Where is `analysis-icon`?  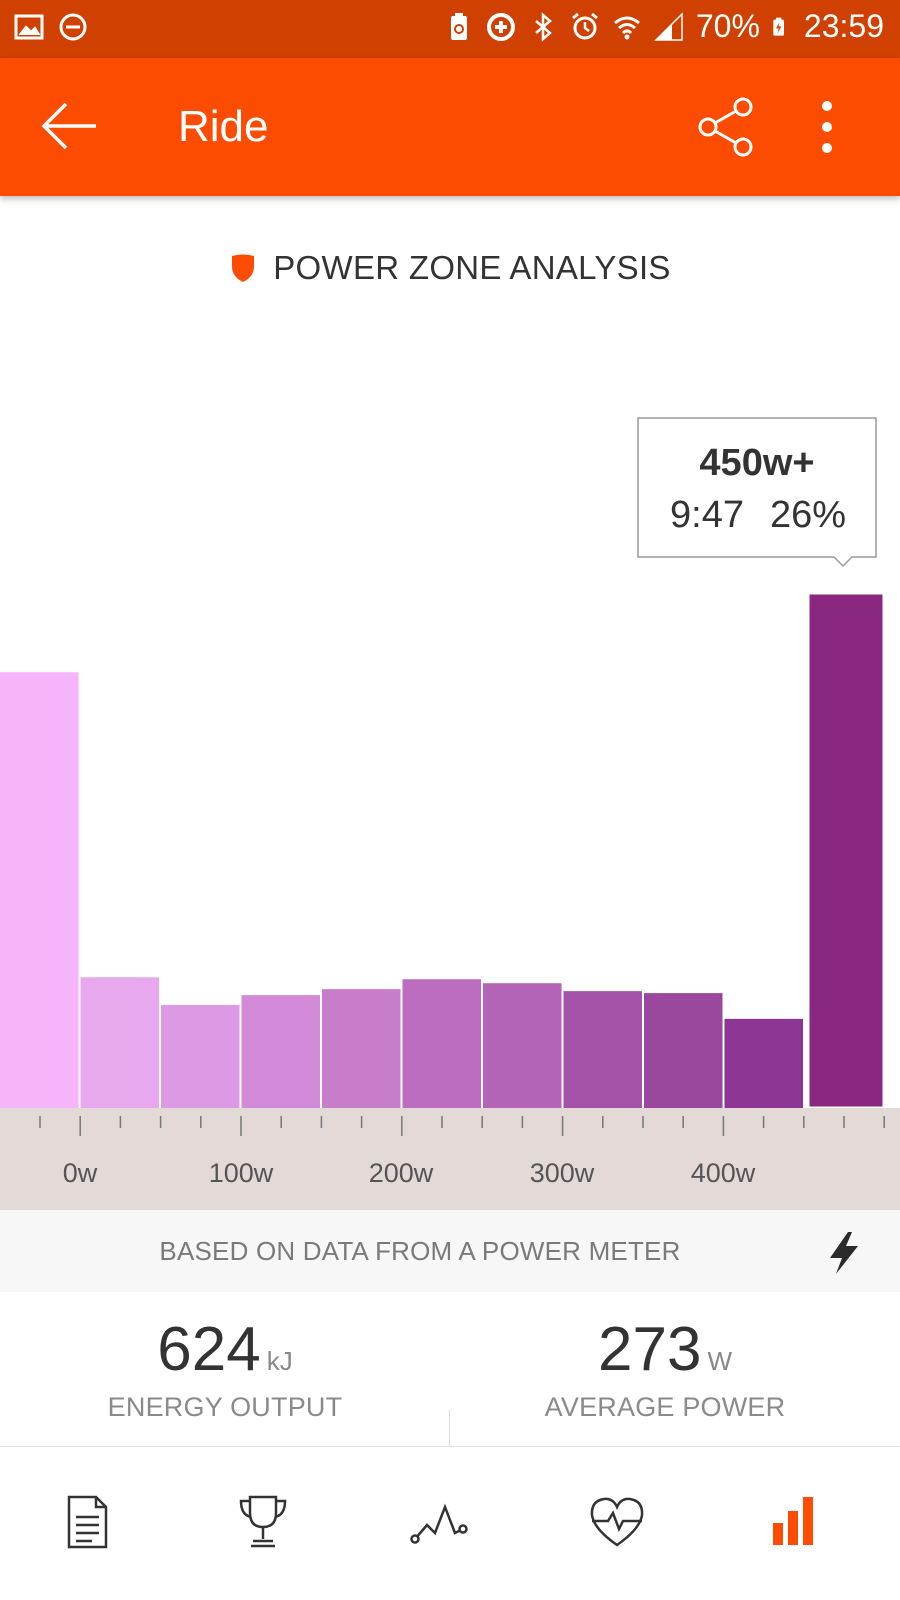 analysis-icon is located at coordinates (440, 1522).